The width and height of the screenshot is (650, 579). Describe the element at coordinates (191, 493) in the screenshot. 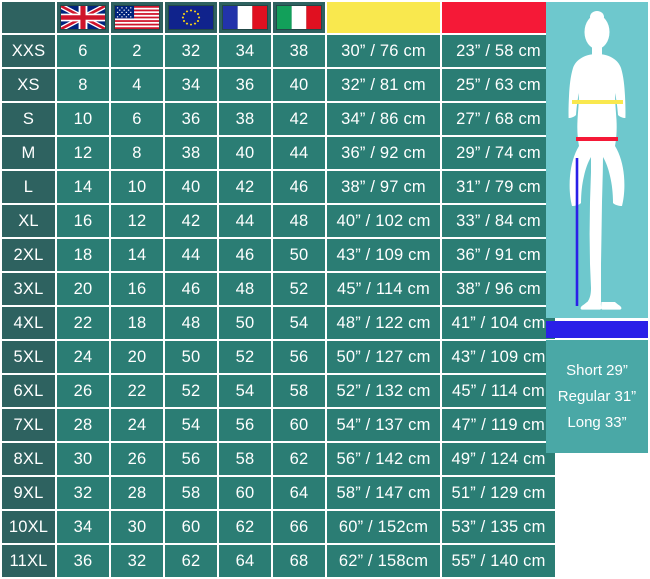

I see `eu-size-cell: 58` at that location.